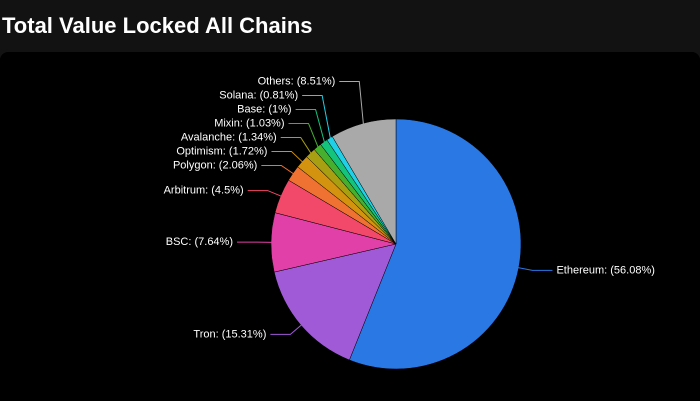 This screenshot has height=401, width=700. Describe the element at coordinates (249, 123) in the screenshot. I see `data-label: Mixin: (1.03%)` at that location.